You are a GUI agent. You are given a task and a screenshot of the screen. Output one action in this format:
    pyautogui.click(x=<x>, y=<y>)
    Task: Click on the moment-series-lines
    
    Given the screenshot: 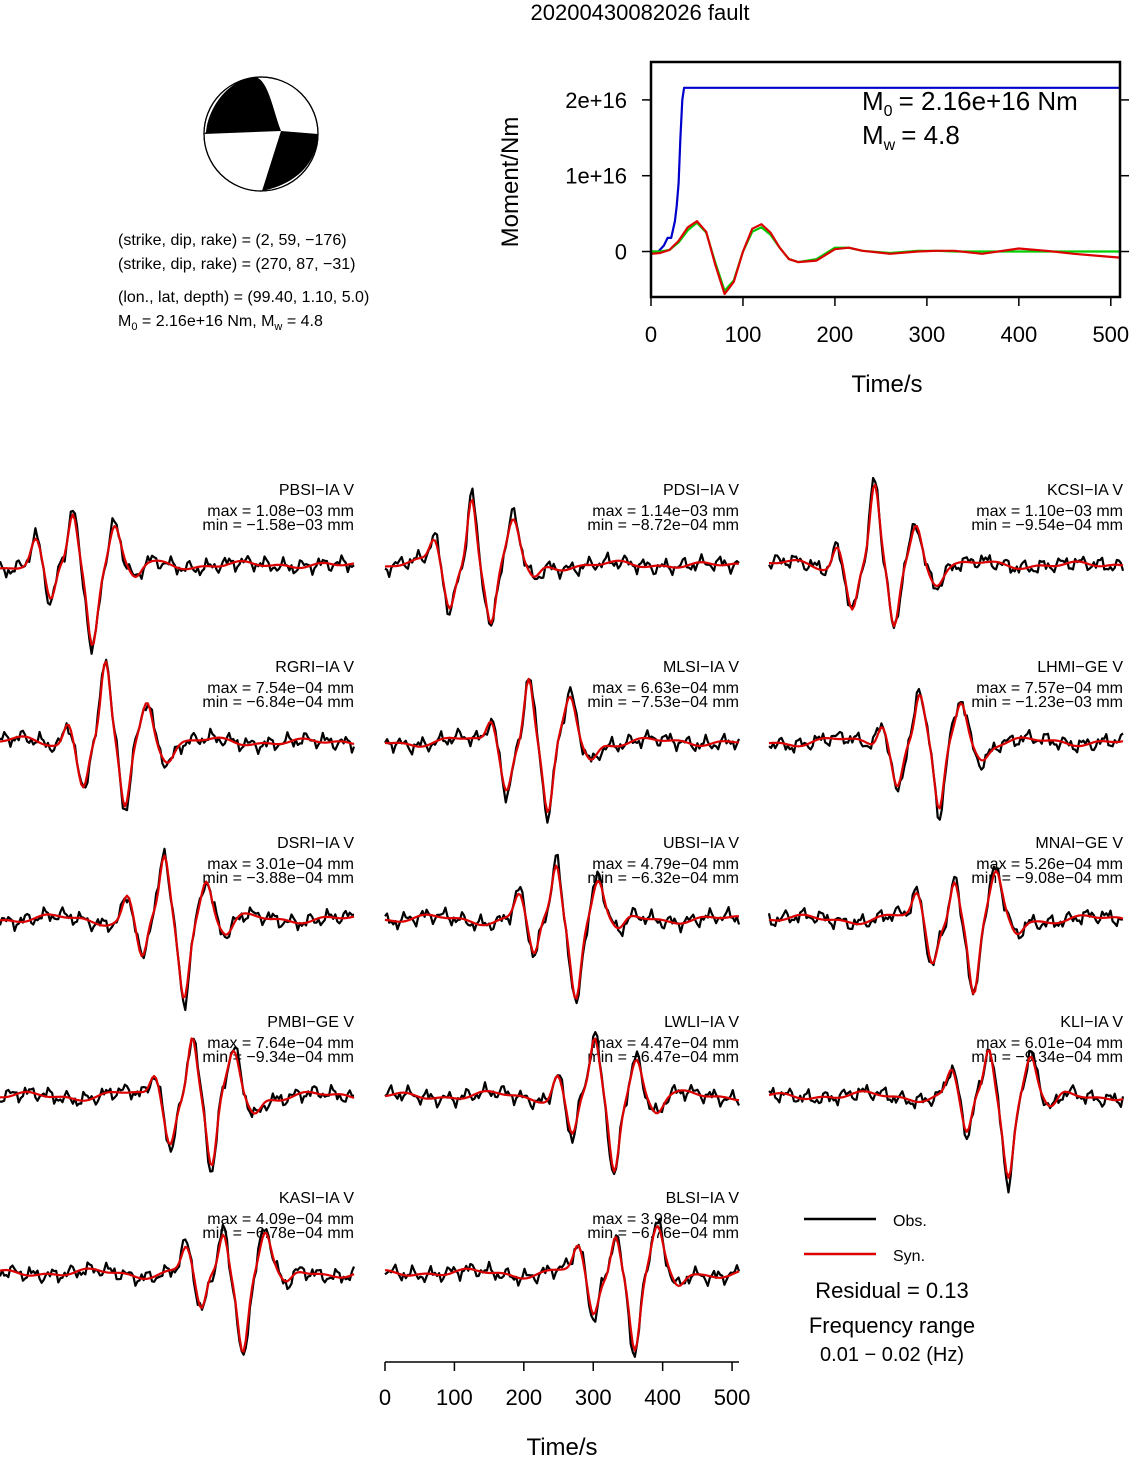 What is the action you would take?
    pyautogui.click(x=885, y=191)
    